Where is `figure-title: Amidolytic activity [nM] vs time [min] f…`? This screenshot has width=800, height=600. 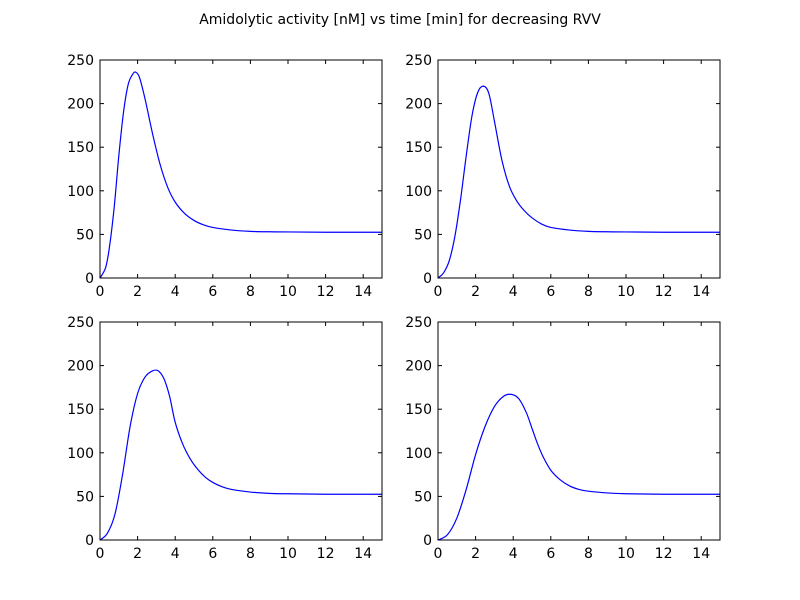
figure-title: Amidolytic activity [nM] vs time [min] f… is located at coordinates (400, 20).